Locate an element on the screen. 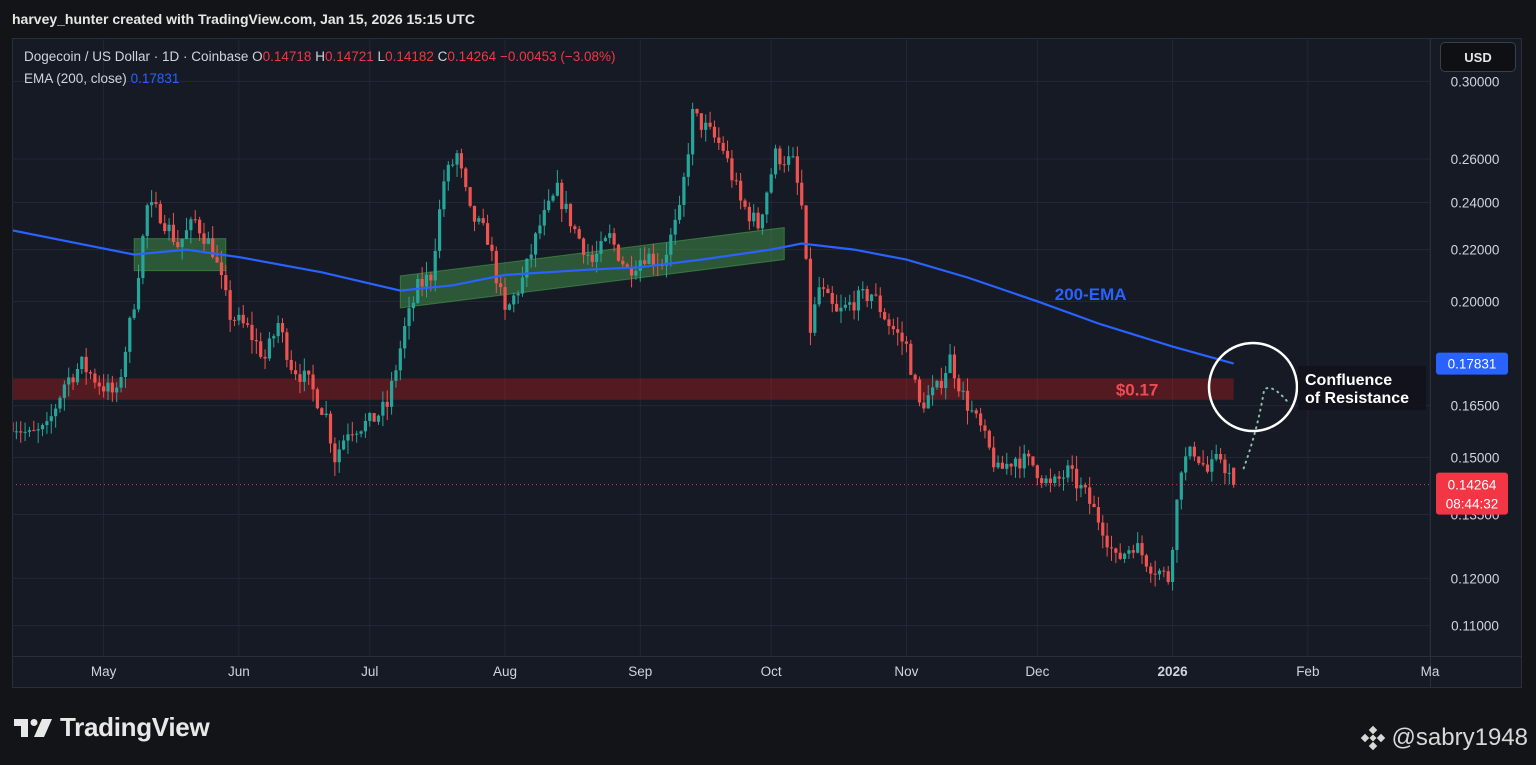 The height and width of the screenshot is (765, 1536). legend-change: −0.00453 (−3.08%) is located at coordinates (557, 56).